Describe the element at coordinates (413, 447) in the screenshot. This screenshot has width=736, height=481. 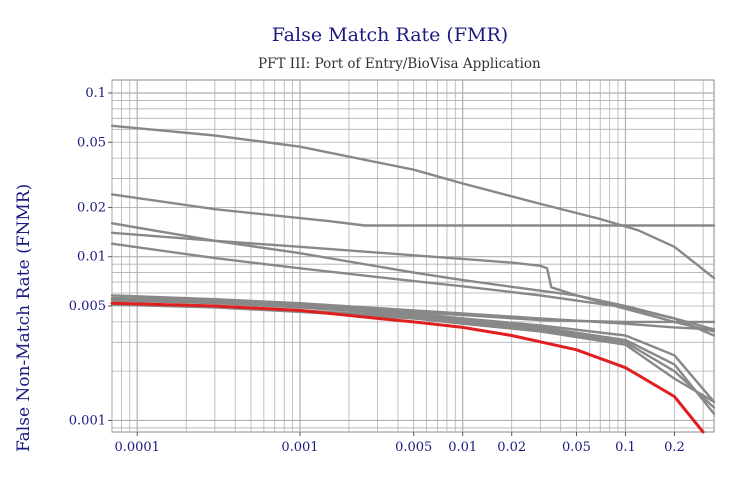
I see `x-tick-label: 0.005` at that location.